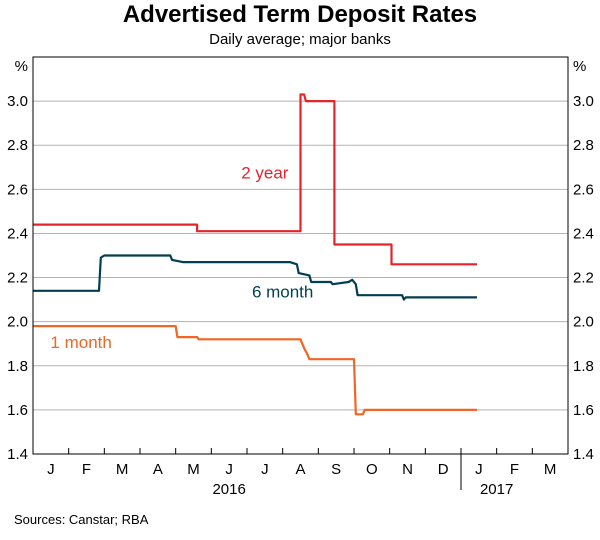 This screenshot has width=600, height=540. I want to click on y-tick-label-right: 1.4, so click(583, 454).